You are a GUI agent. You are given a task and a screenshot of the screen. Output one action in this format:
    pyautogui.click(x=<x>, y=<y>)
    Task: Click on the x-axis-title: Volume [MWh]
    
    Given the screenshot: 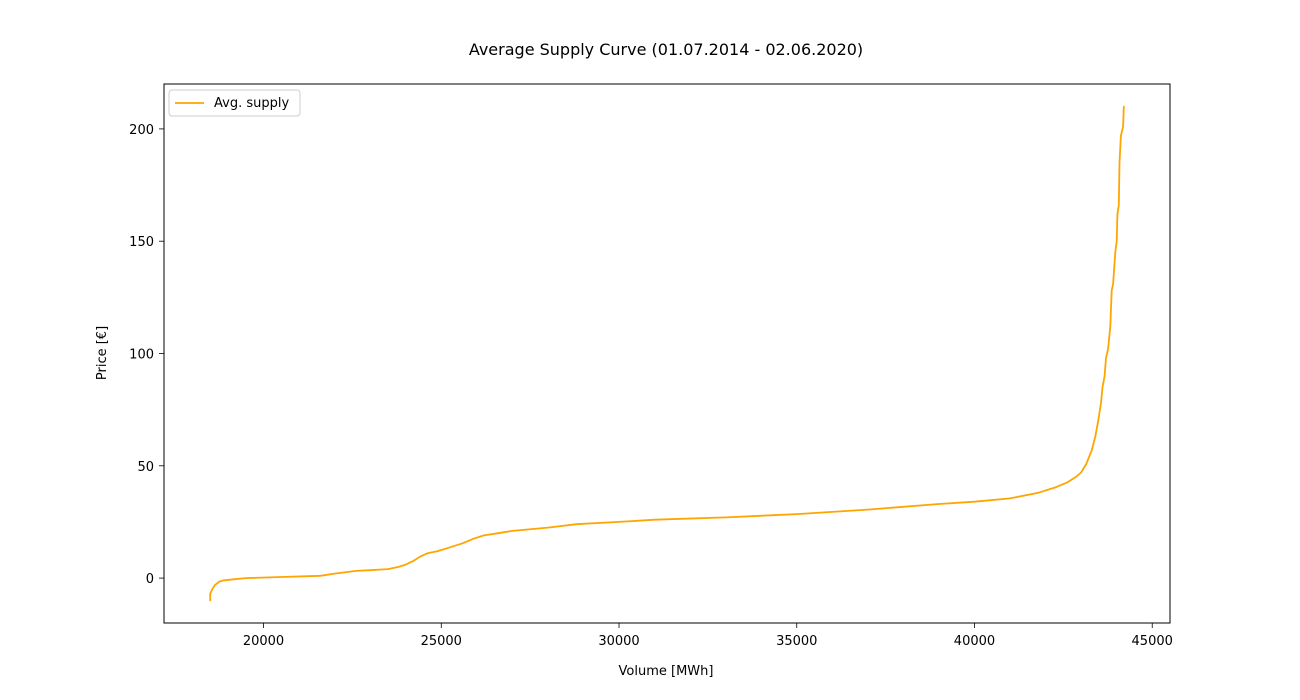 What is the action you would take?
    pyautogui.click(x=666, y=671)
    